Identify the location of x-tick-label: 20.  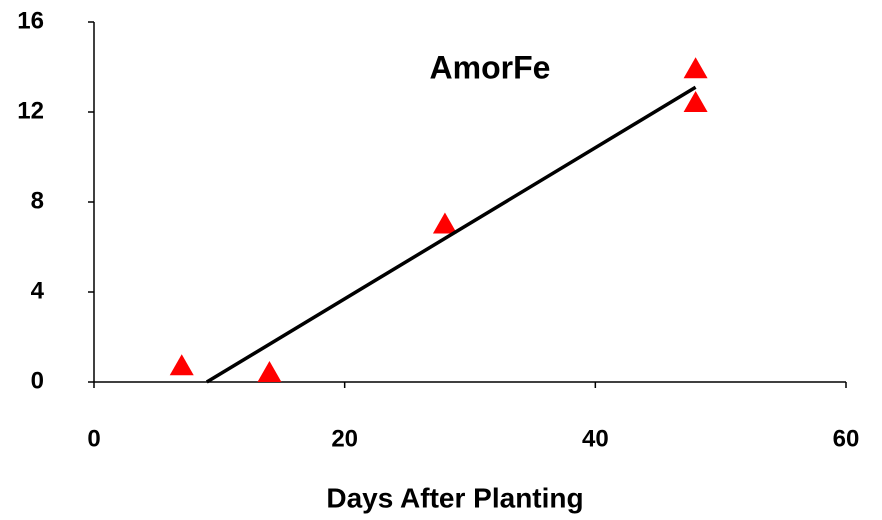
(344, 438).